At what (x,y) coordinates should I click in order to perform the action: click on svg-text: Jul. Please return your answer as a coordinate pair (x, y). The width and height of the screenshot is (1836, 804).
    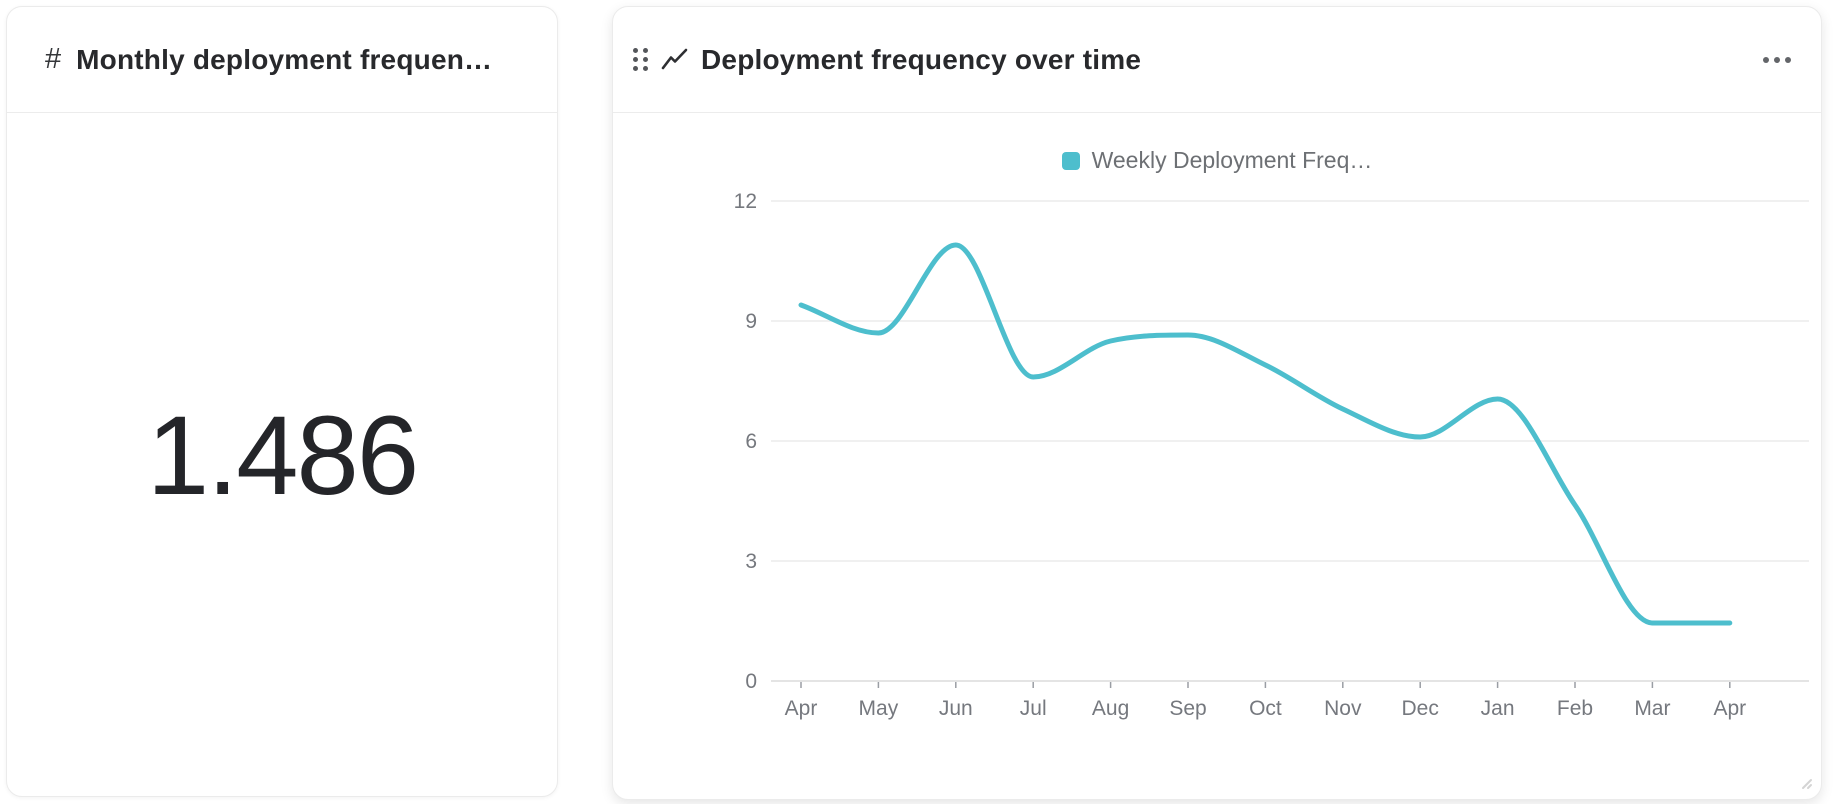
    Looking at the image, I should click on (1033, 708).